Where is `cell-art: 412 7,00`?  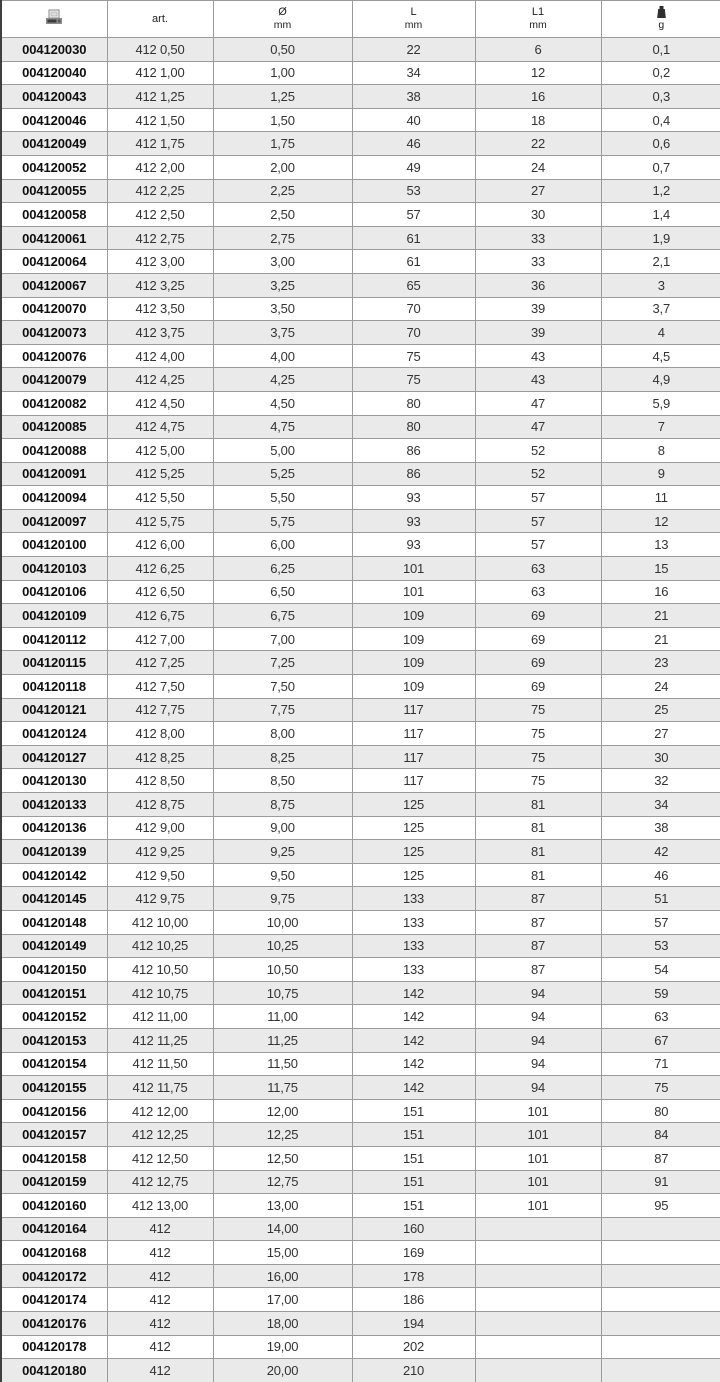 cell-art: 412 7,00 is located at coordinates (160, 639).